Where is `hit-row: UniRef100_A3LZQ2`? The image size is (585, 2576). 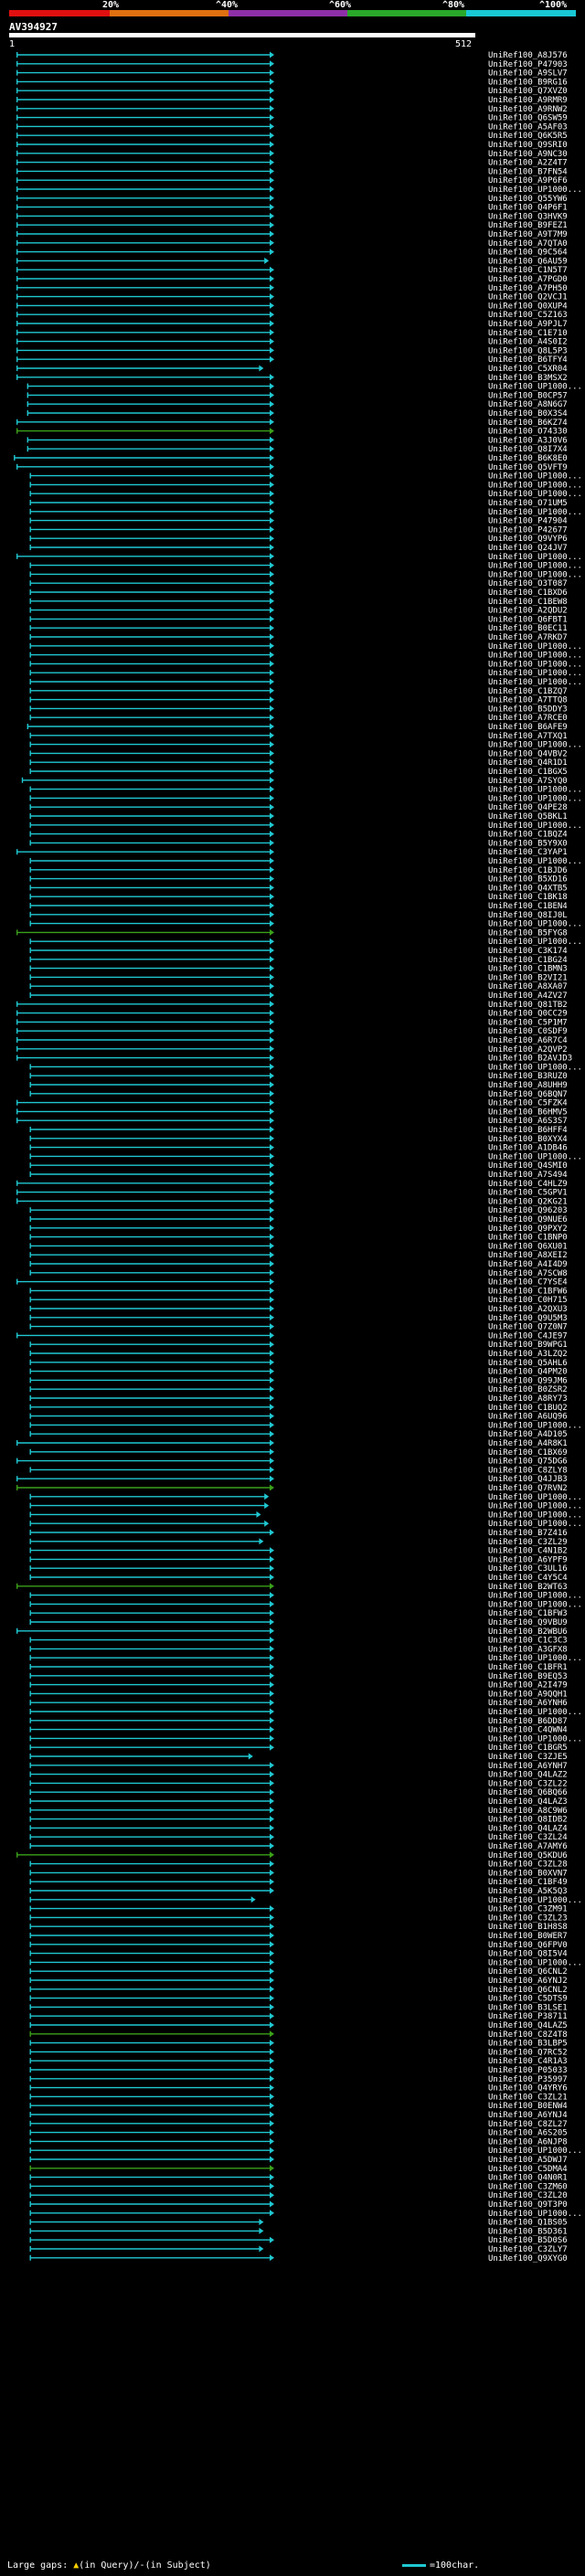
hit-row: UniRef100_A3LZQ2 is located at coordinates (299, 1354).